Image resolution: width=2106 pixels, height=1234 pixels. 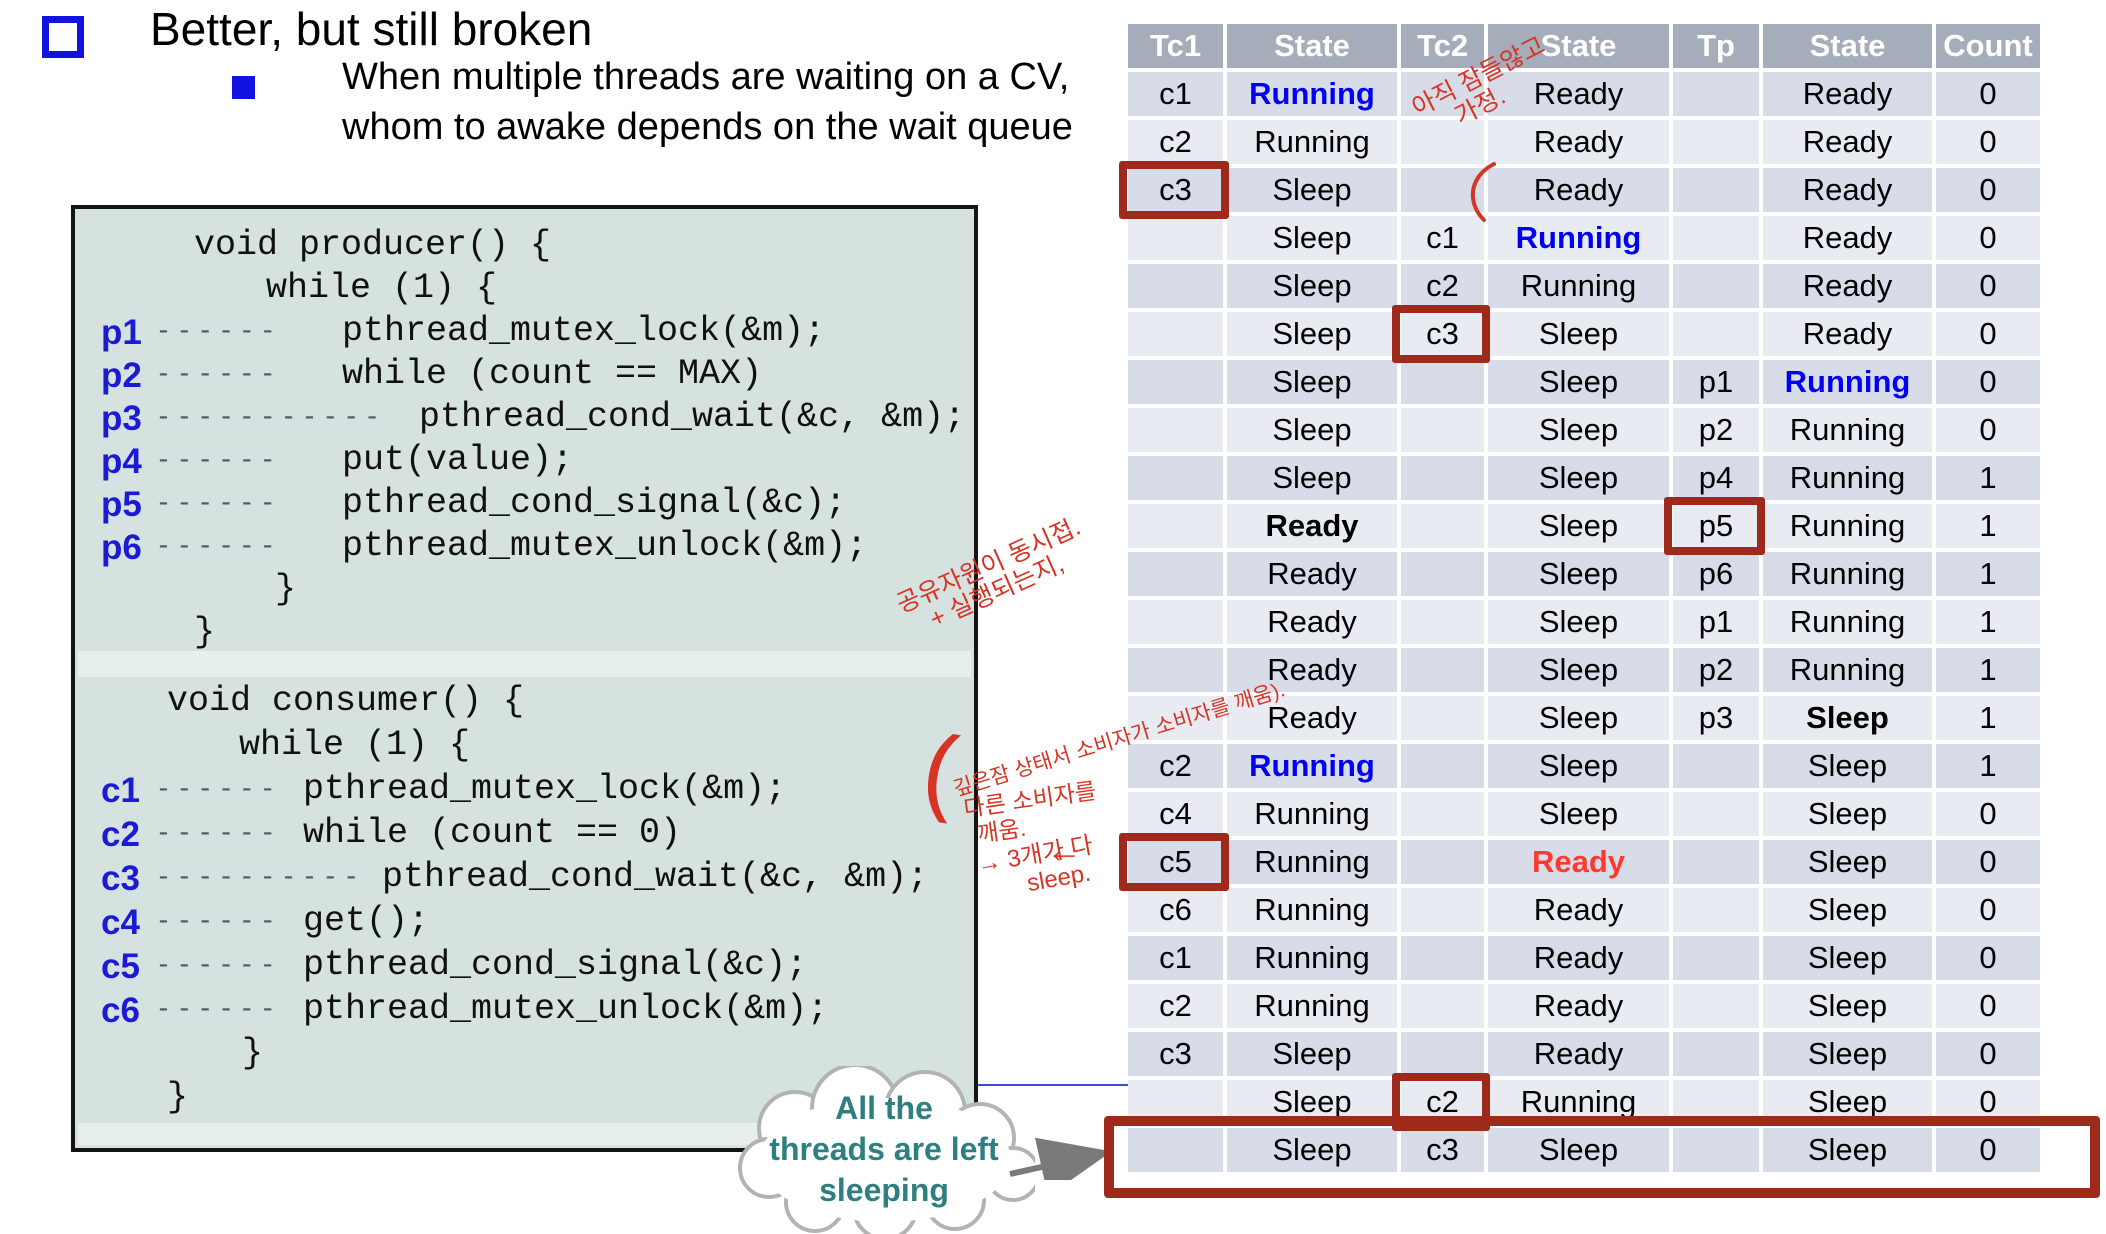 I want to click on code-text: while (count == MAX), so click(x=552, y=374).